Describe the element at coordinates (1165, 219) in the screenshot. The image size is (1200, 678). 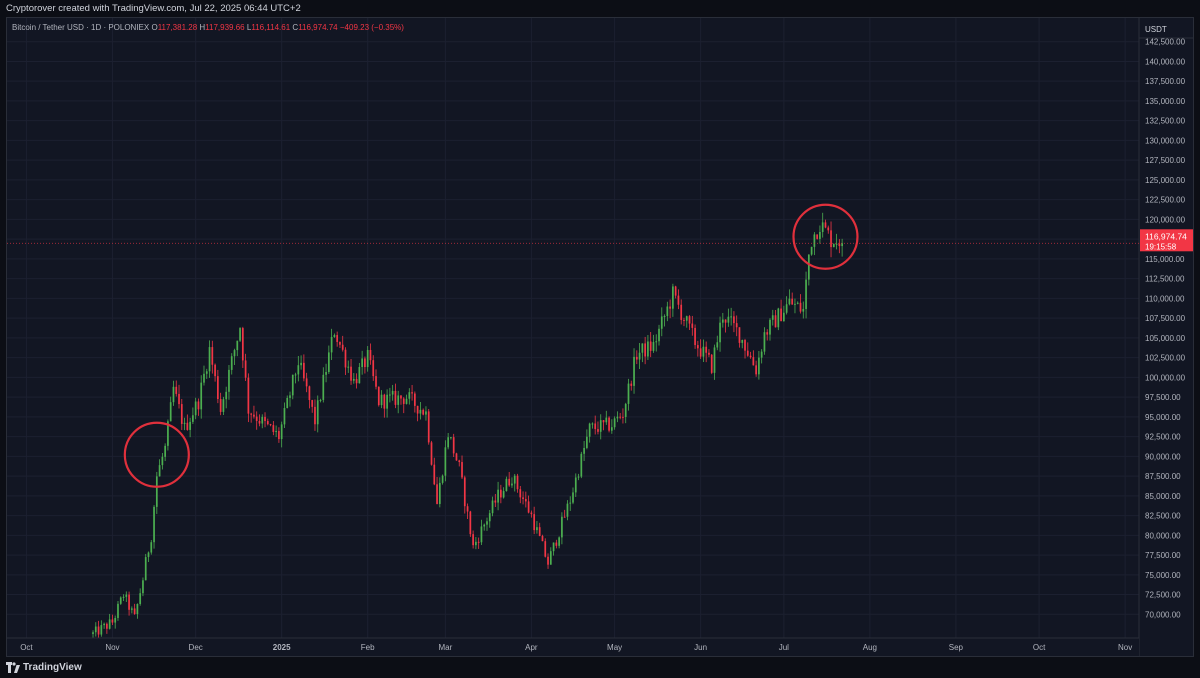
I see `price-tick-label: 120,000.00` at that location.